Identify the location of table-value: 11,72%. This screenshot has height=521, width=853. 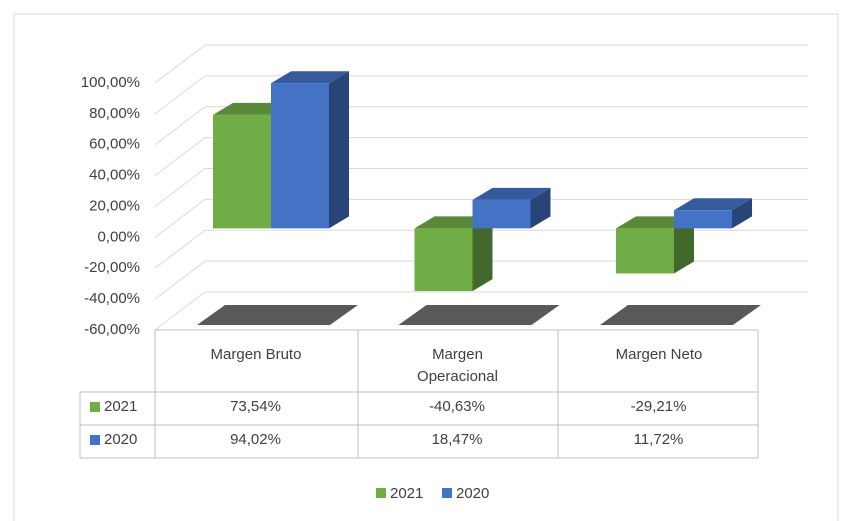
(658, 439).